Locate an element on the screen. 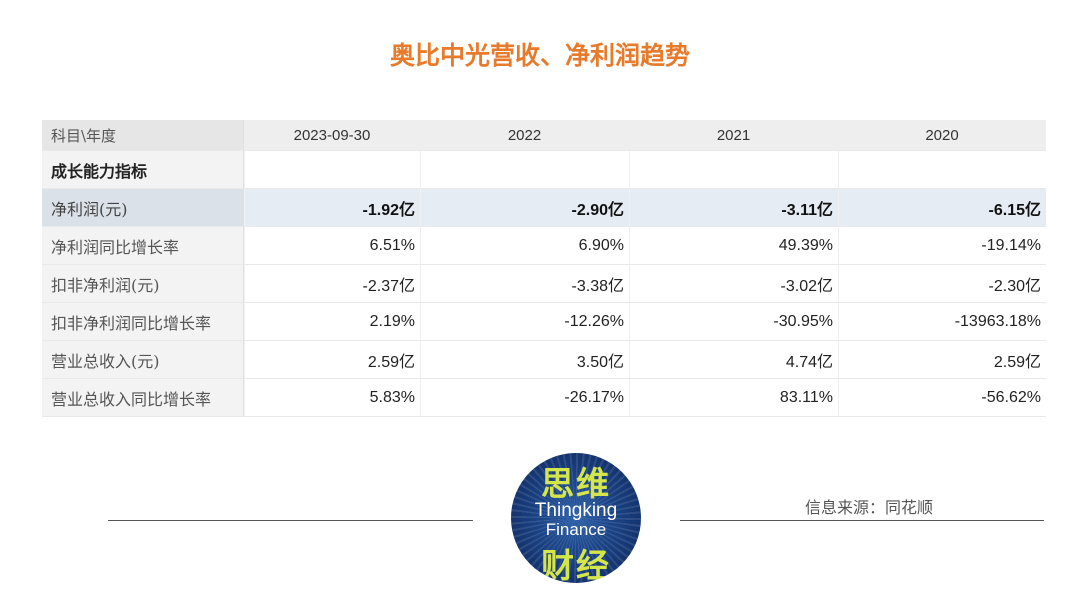 The width and height of the screenshot is (1080, 595). row-label: 净利润(元) is located at coordinates (143, 208).